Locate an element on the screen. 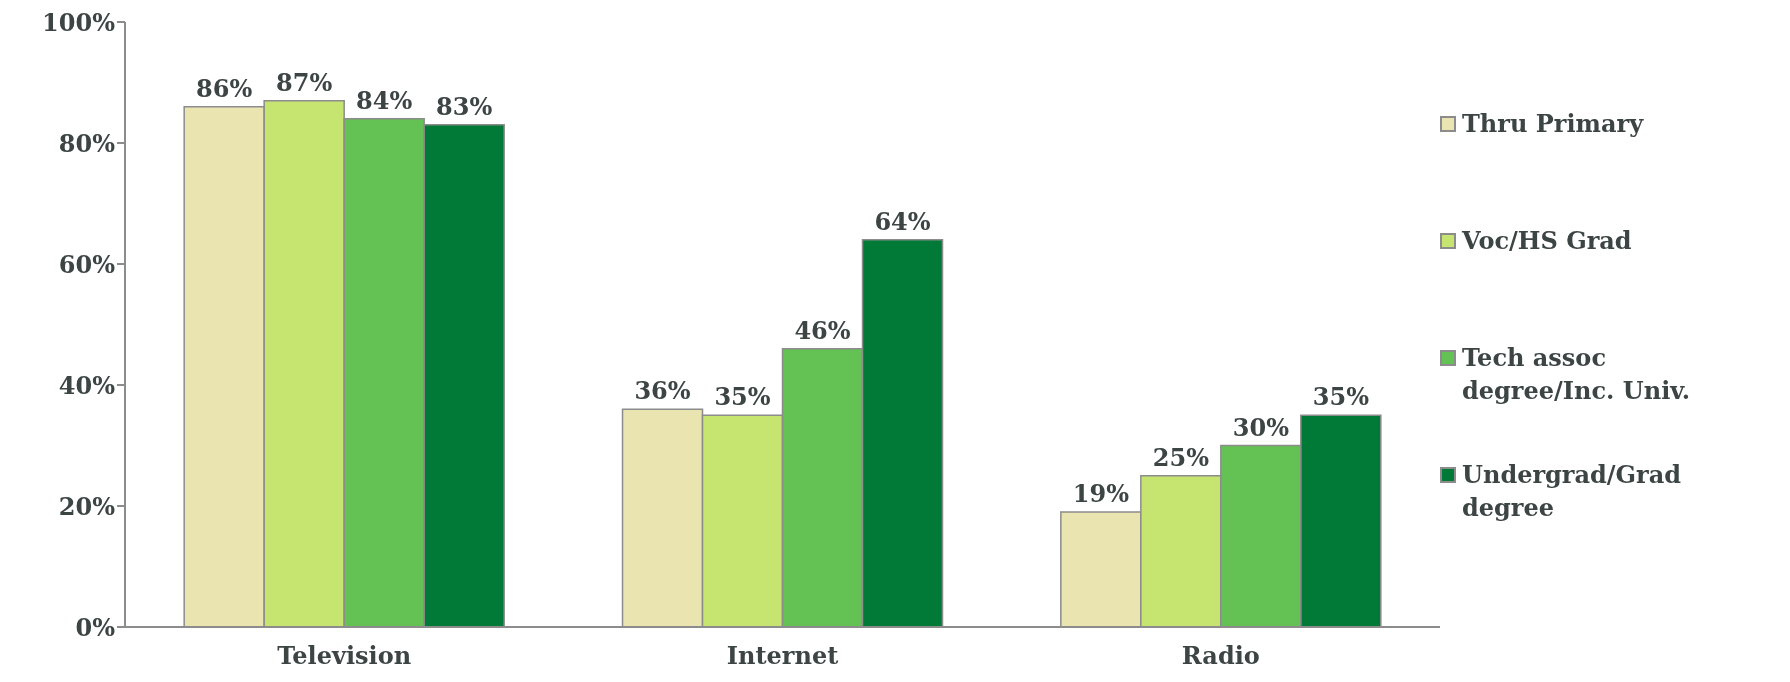 The width and height of the screenshot is (1790, 682). y-tick-label: 40% is located at coordinates (87, 385).